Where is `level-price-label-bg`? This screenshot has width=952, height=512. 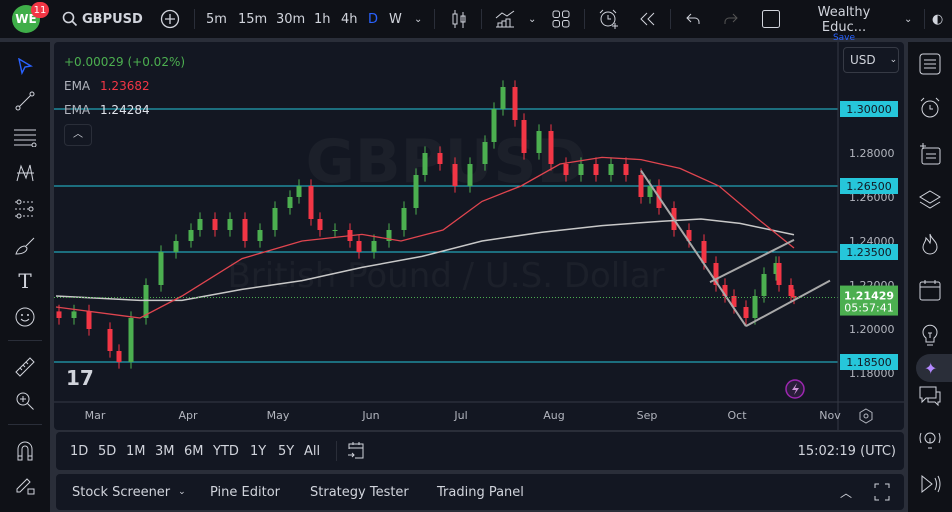
level-price-label-bg is located at coordinates (869, 362).